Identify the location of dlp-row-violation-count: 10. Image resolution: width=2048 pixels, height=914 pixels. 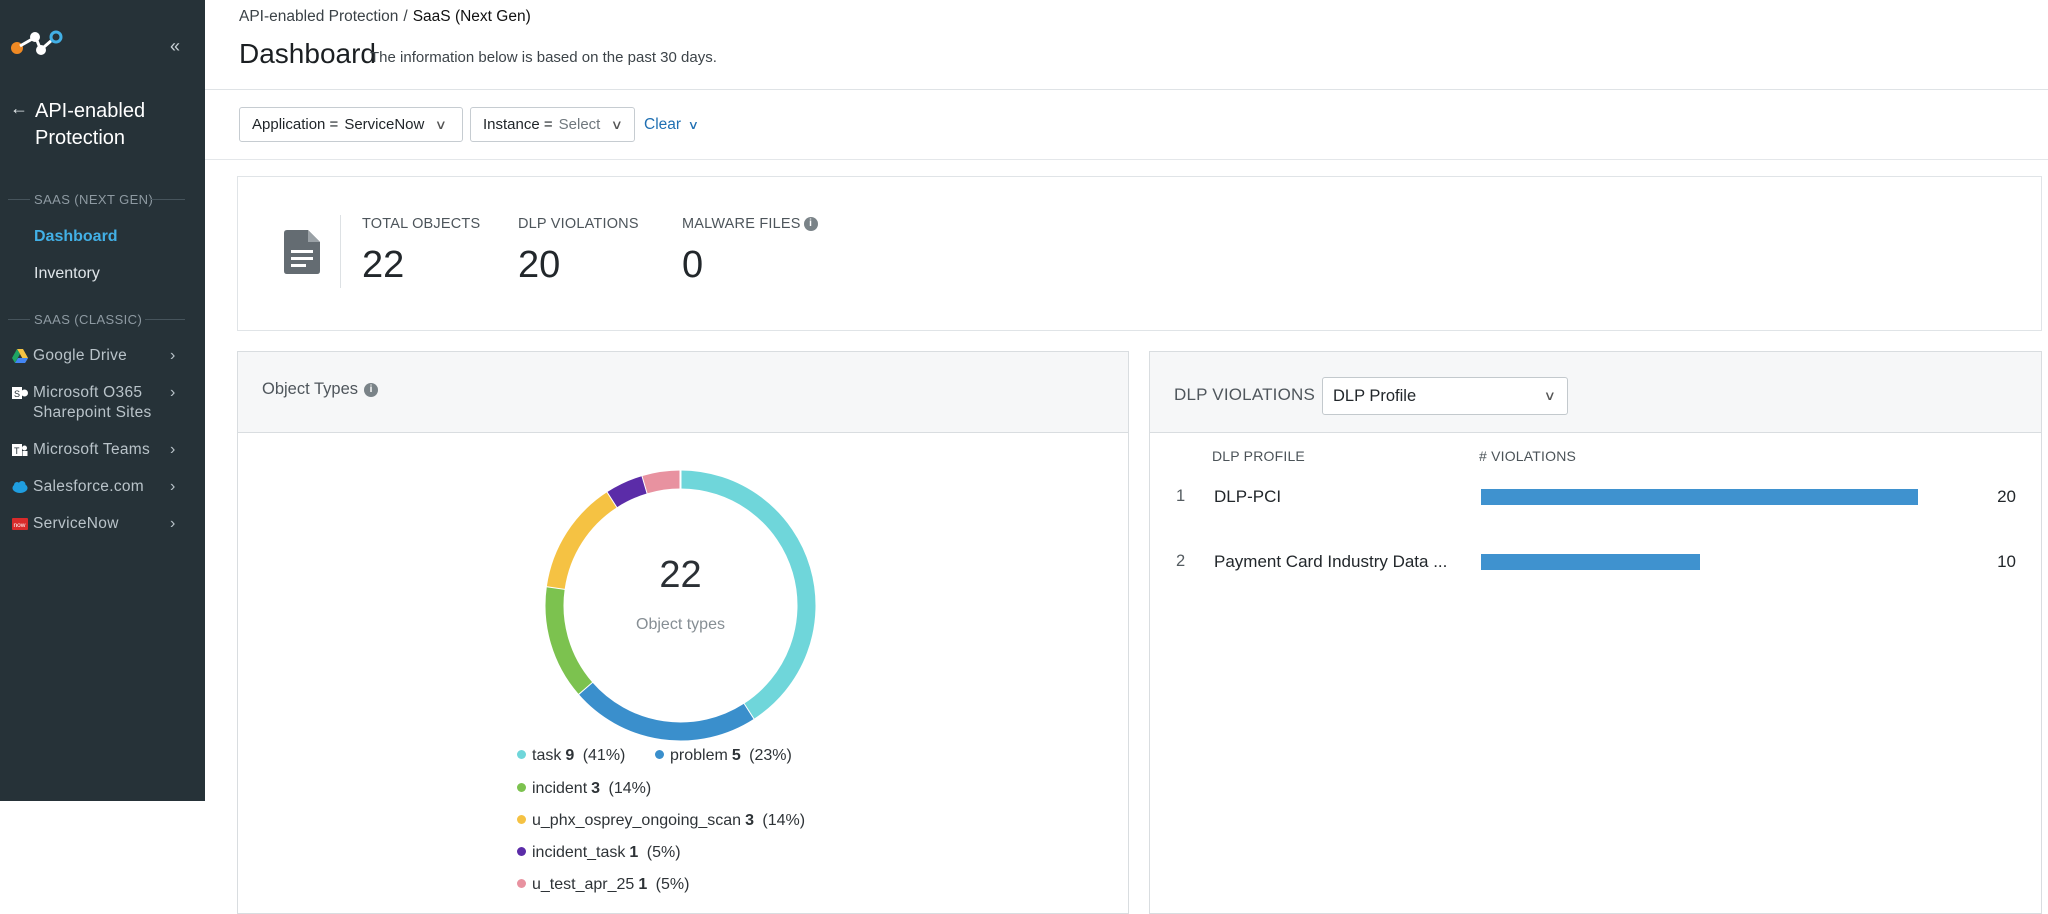
(2006, 561).